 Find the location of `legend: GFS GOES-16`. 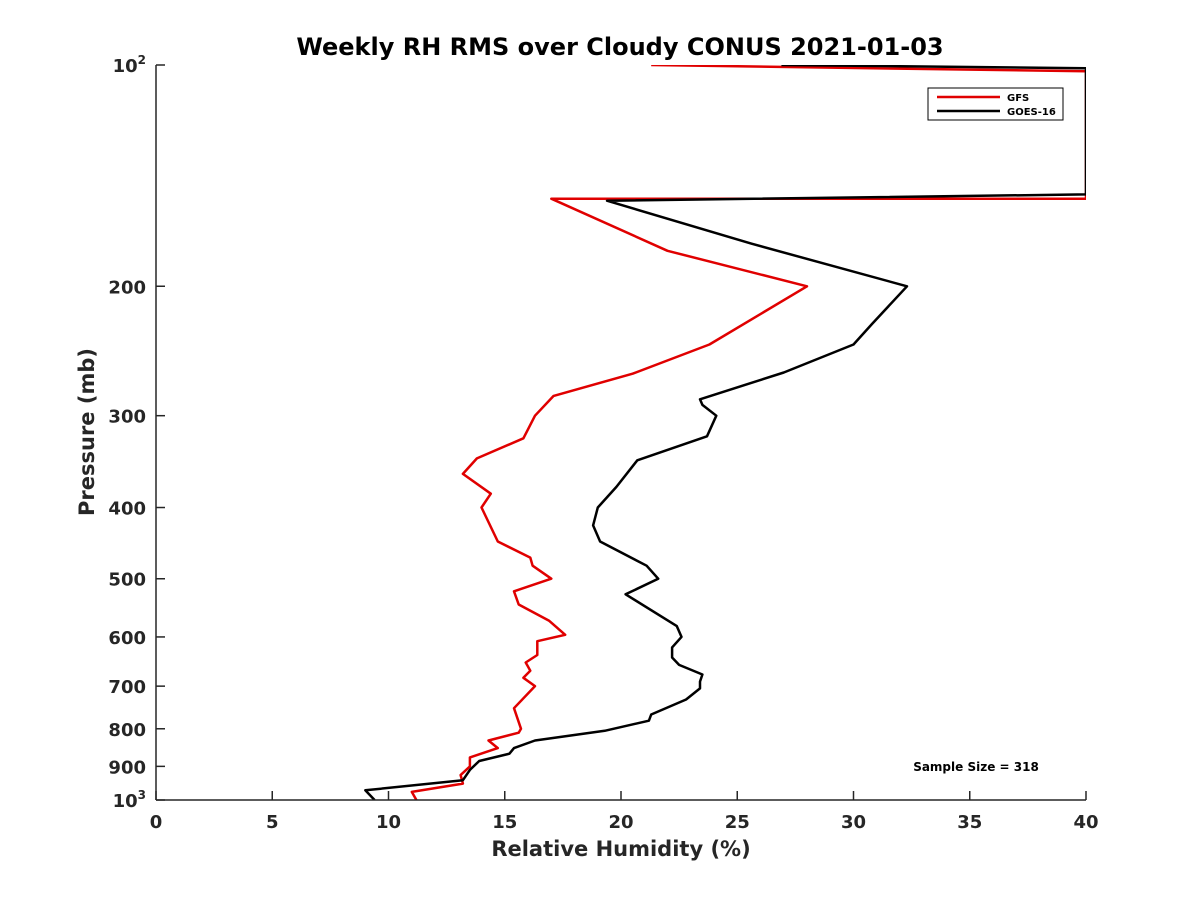

legend: GFS GOES-16 is located at coordinates (995, 104).